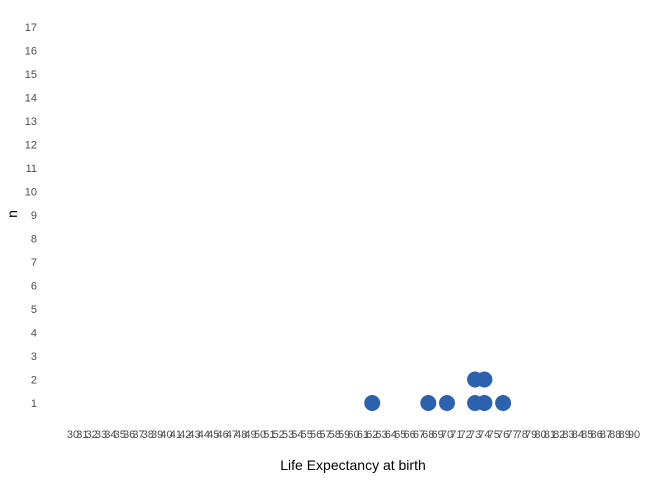  I want to click on x-tick-label: 82, so click(559, 435).